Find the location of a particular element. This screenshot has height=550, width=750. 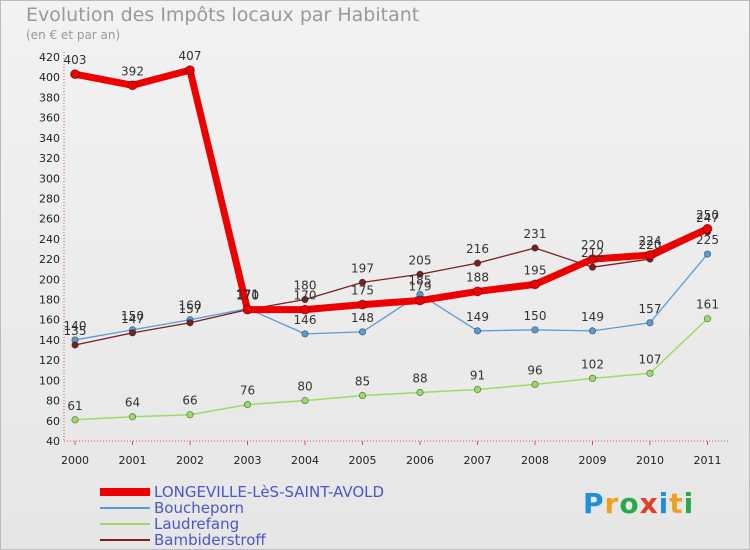

data-label: 224 is located at coordinates (650, 241).